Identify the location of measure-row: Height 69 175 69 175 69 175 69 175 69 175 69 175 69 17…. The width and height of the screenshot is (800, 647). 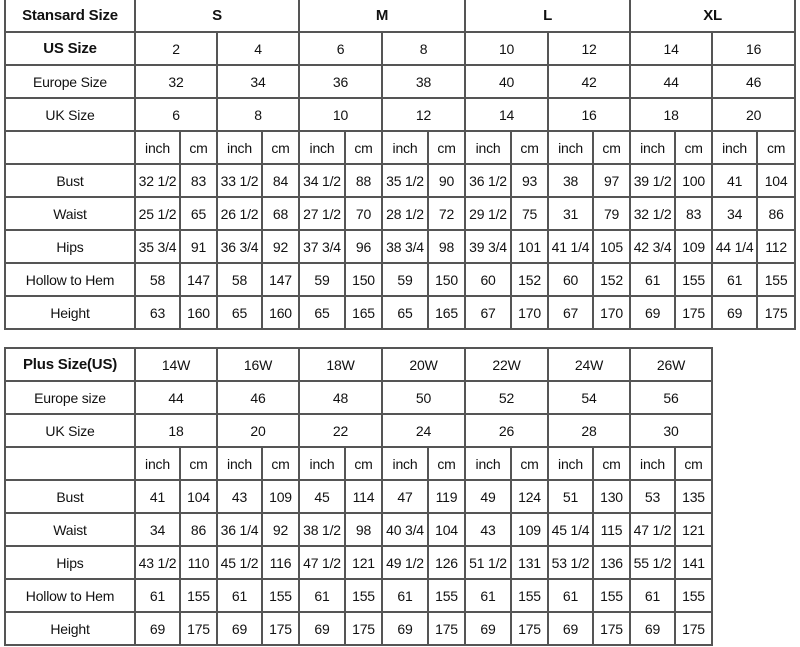
(358, 628).